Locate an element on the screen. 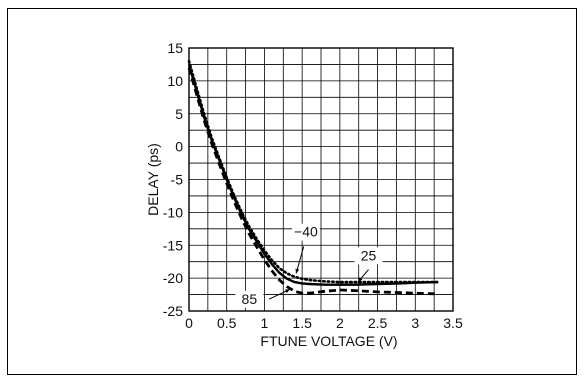 Image resolution: width=586 pixels, height=383 pixels. y-tick-label: -15 is located at coordinates (173, 245).